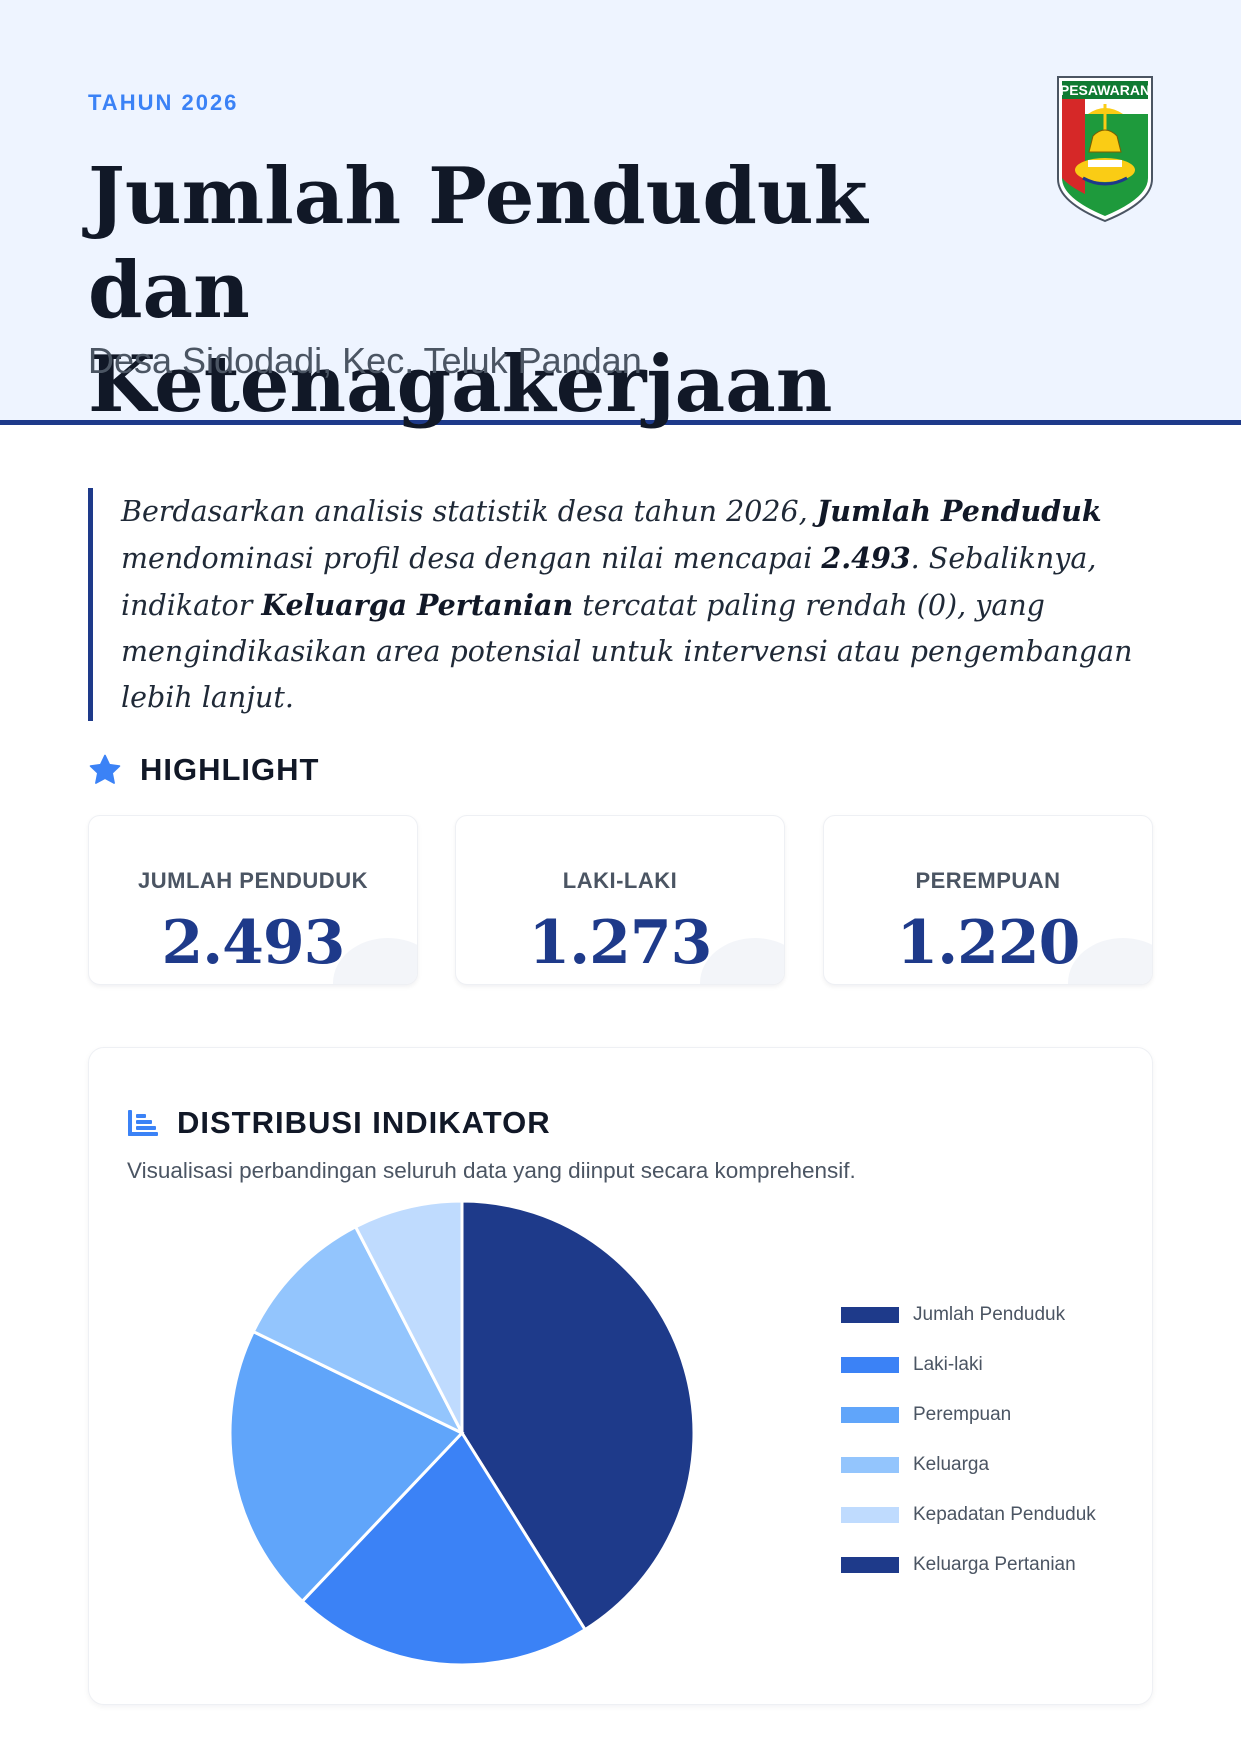  I want to click on stat-card-laki-laki: LAKI-LAKI 1.273, so click(620, 900).